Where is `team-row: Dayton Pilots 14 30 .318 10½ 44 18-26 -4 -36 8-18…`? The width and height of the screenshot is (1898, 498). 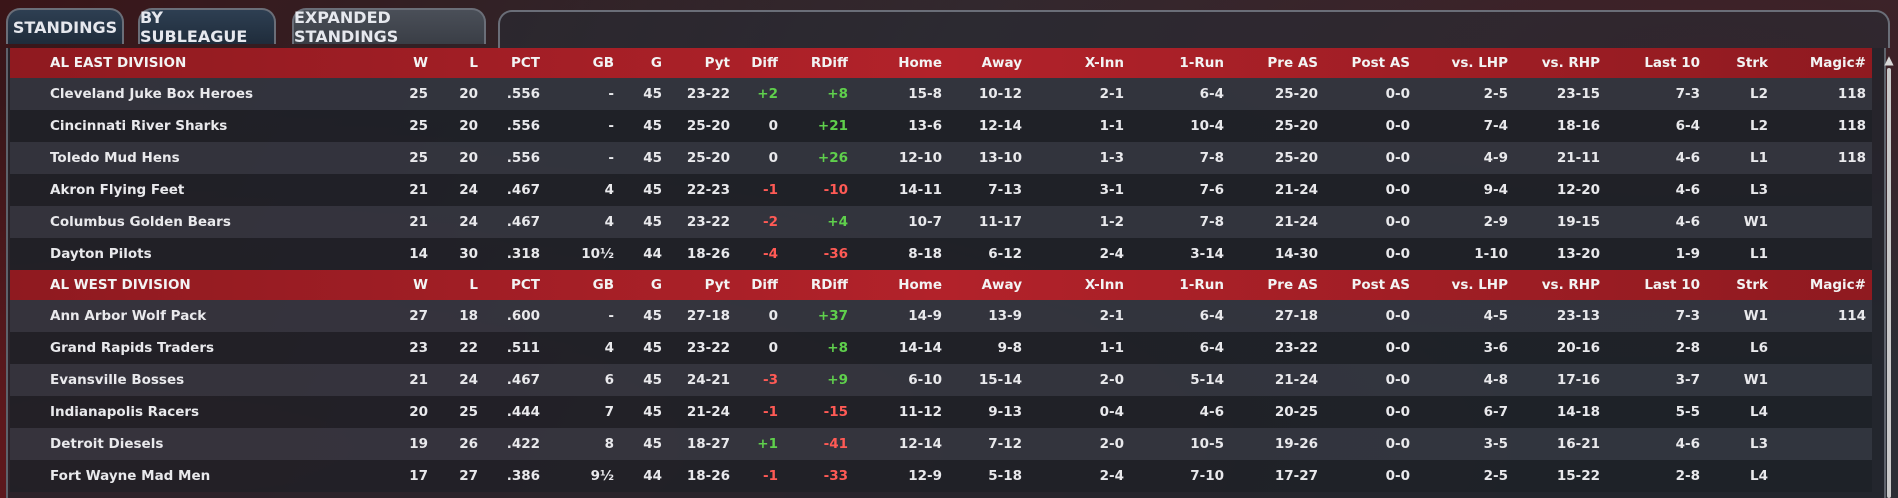 team-row: Dayton Pilots 14 30 .318 10½ 44 18-26 -4 -36 8-18… is located at coordinates (941, 254).